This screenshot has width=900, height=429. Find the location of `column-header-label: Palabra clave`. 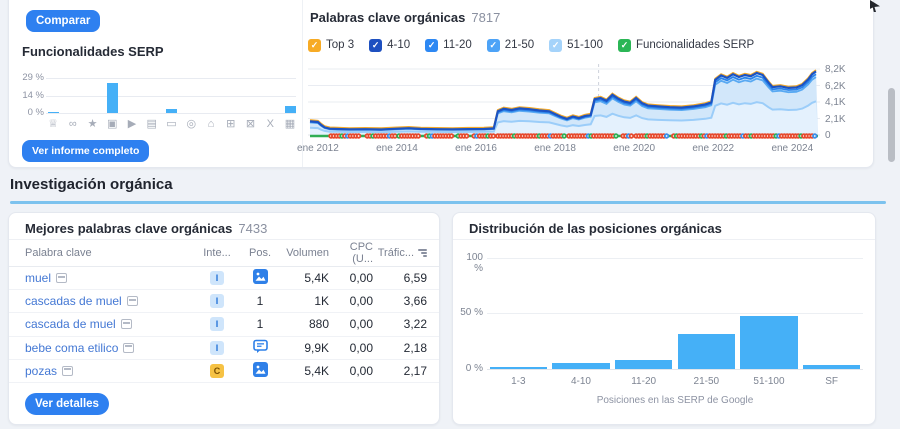

column-header-label: Palabra clave is located at coordinates (58, 253).